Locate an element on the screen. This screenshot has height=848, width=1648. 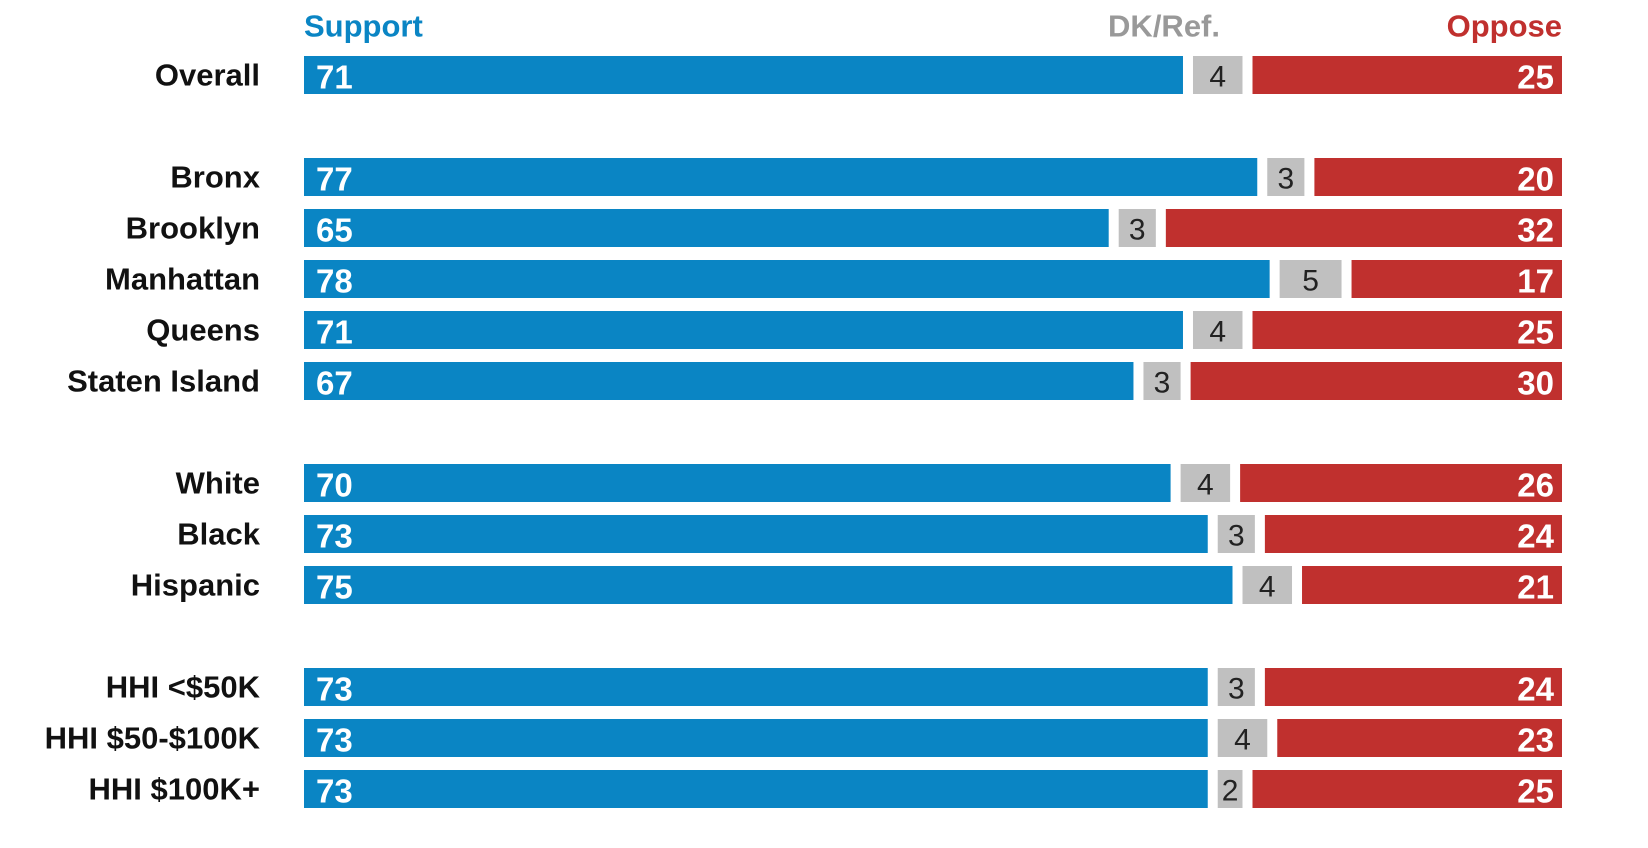
category-label: Bronx is located at coordinates (215, 177).